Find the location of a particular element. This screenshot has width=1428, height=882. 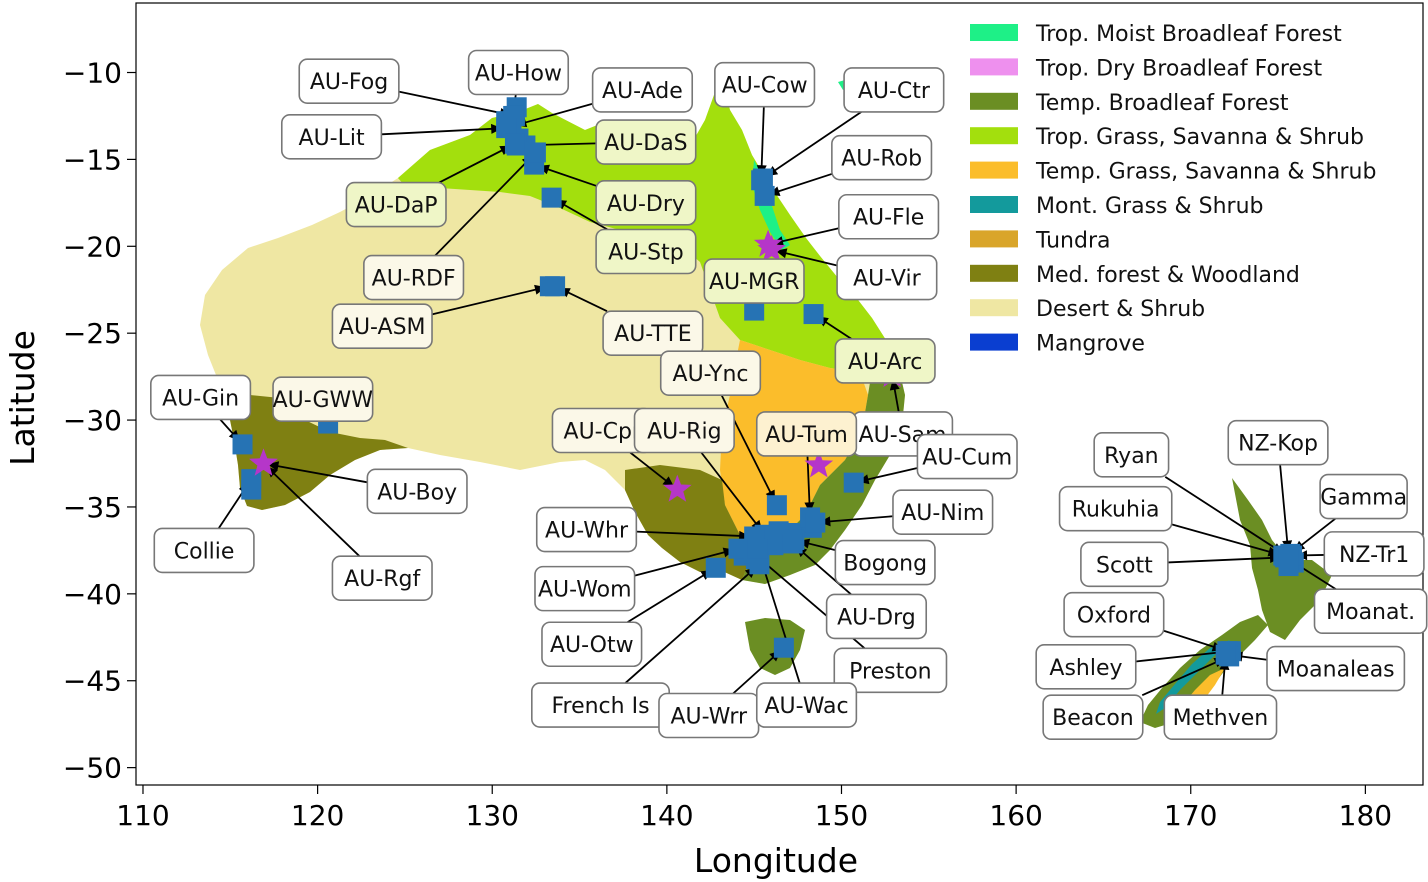

label-text: AU-MGR is located at coordinates (754, 282).